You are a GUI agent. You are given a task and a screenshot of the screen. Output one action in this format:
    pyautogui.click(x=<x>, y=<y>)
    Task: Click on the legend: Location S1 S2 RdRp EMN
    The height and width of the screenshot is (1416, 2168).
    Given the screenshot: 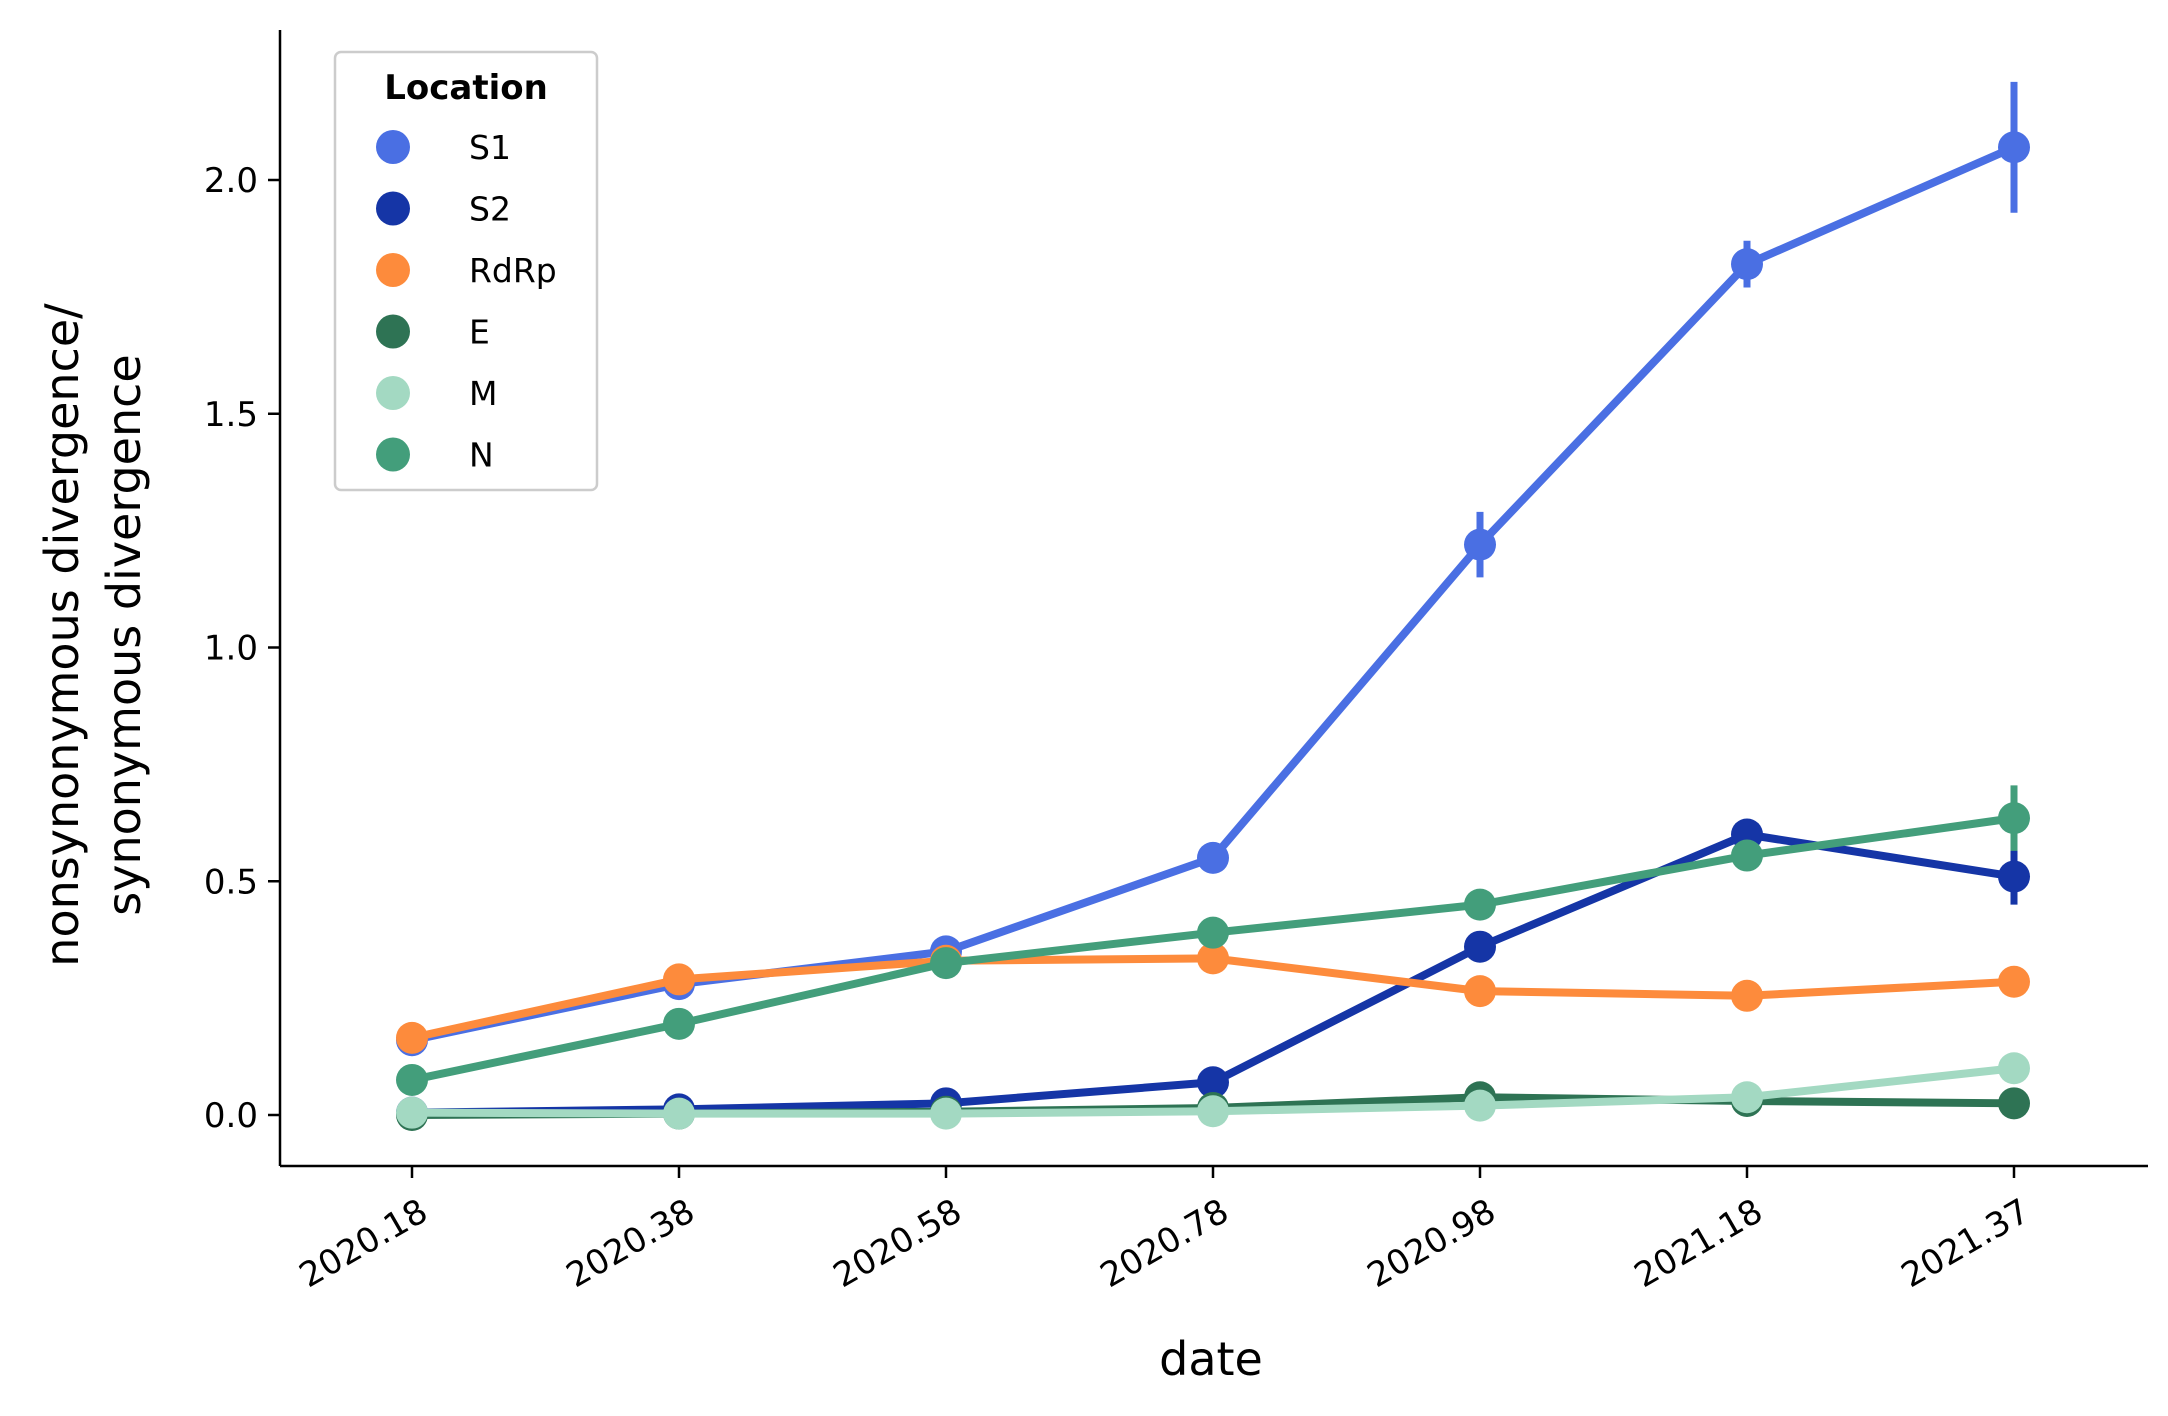 What is the action you would take?
    pyautogui.click(x=466, y=271)
    